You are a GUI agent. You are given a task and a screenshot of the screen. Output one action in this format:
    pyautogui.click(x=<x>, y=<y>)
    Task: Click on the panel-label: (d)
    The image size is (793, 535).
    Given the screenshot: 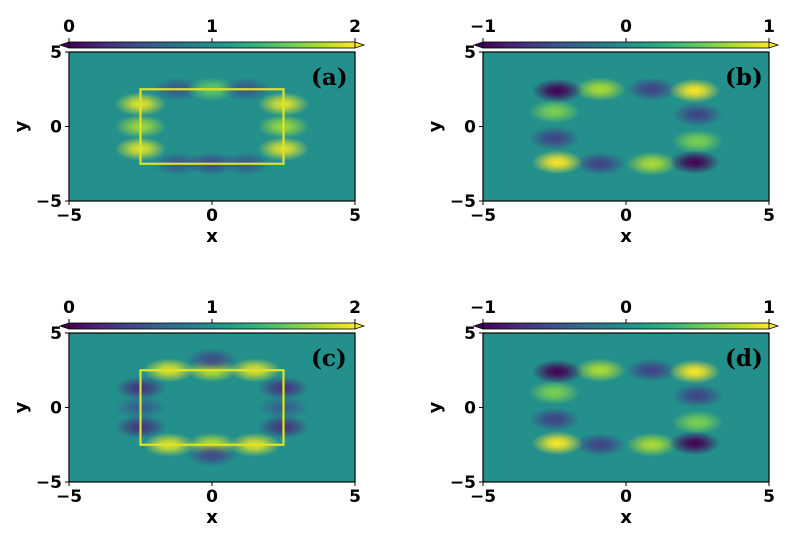 What is the action you would take?
    pyautogui.click(x=744, y=358)
    